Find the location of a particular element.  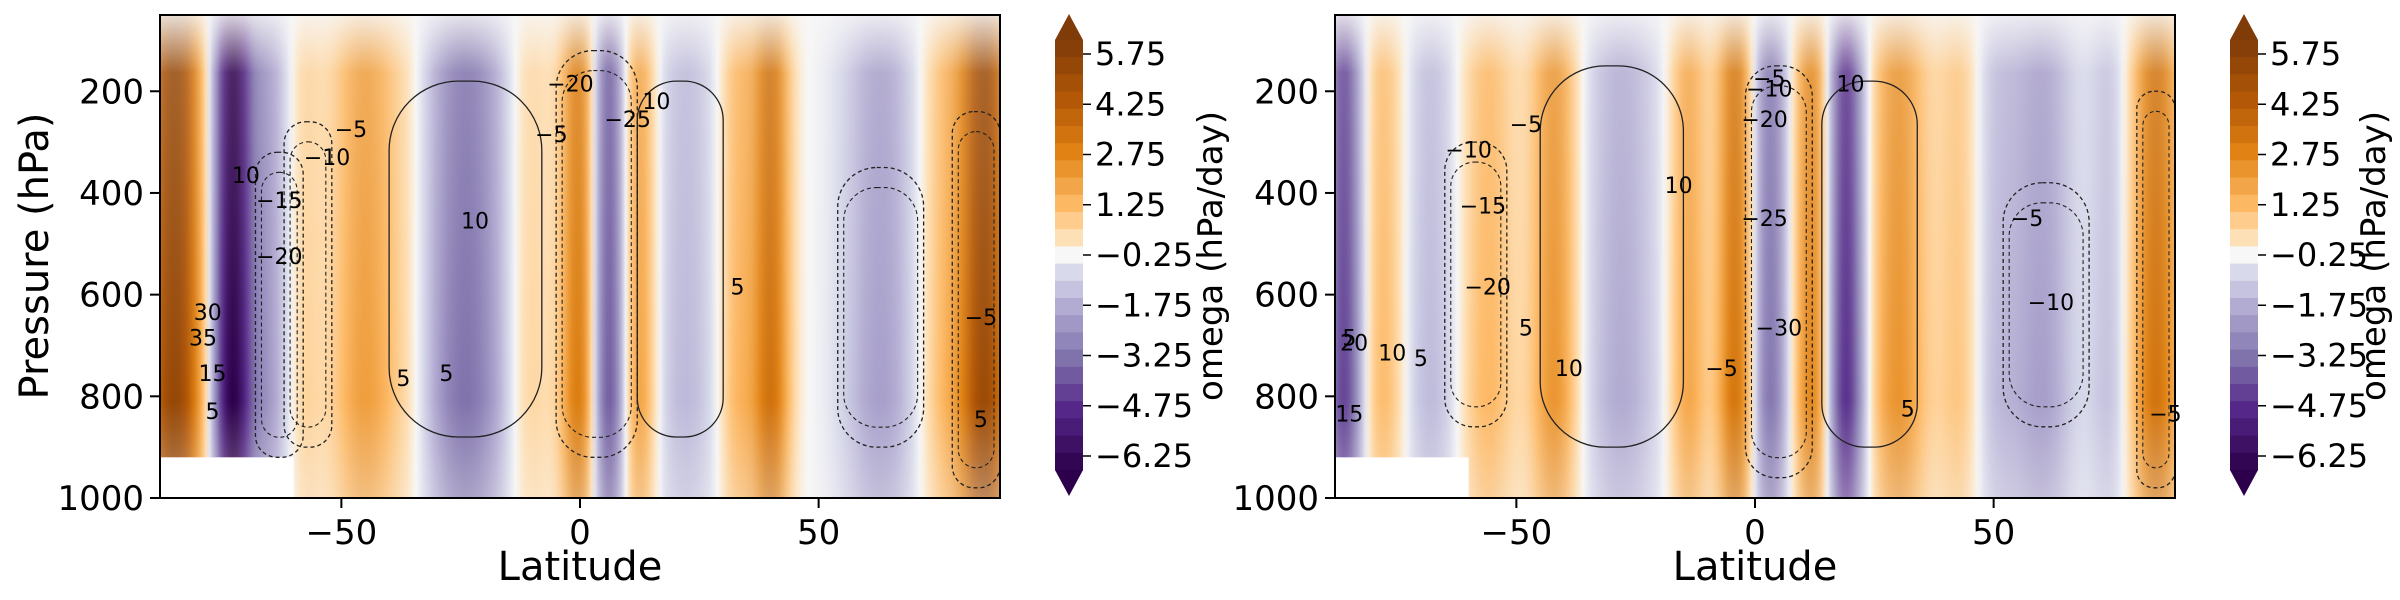

contour-label: −30 is located at coordinates (1779, 328).